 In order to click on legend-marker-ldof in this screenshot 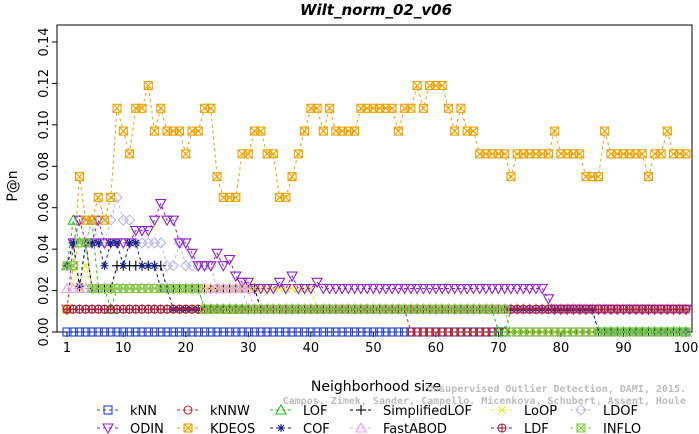, I will do `click(581, 410)`.